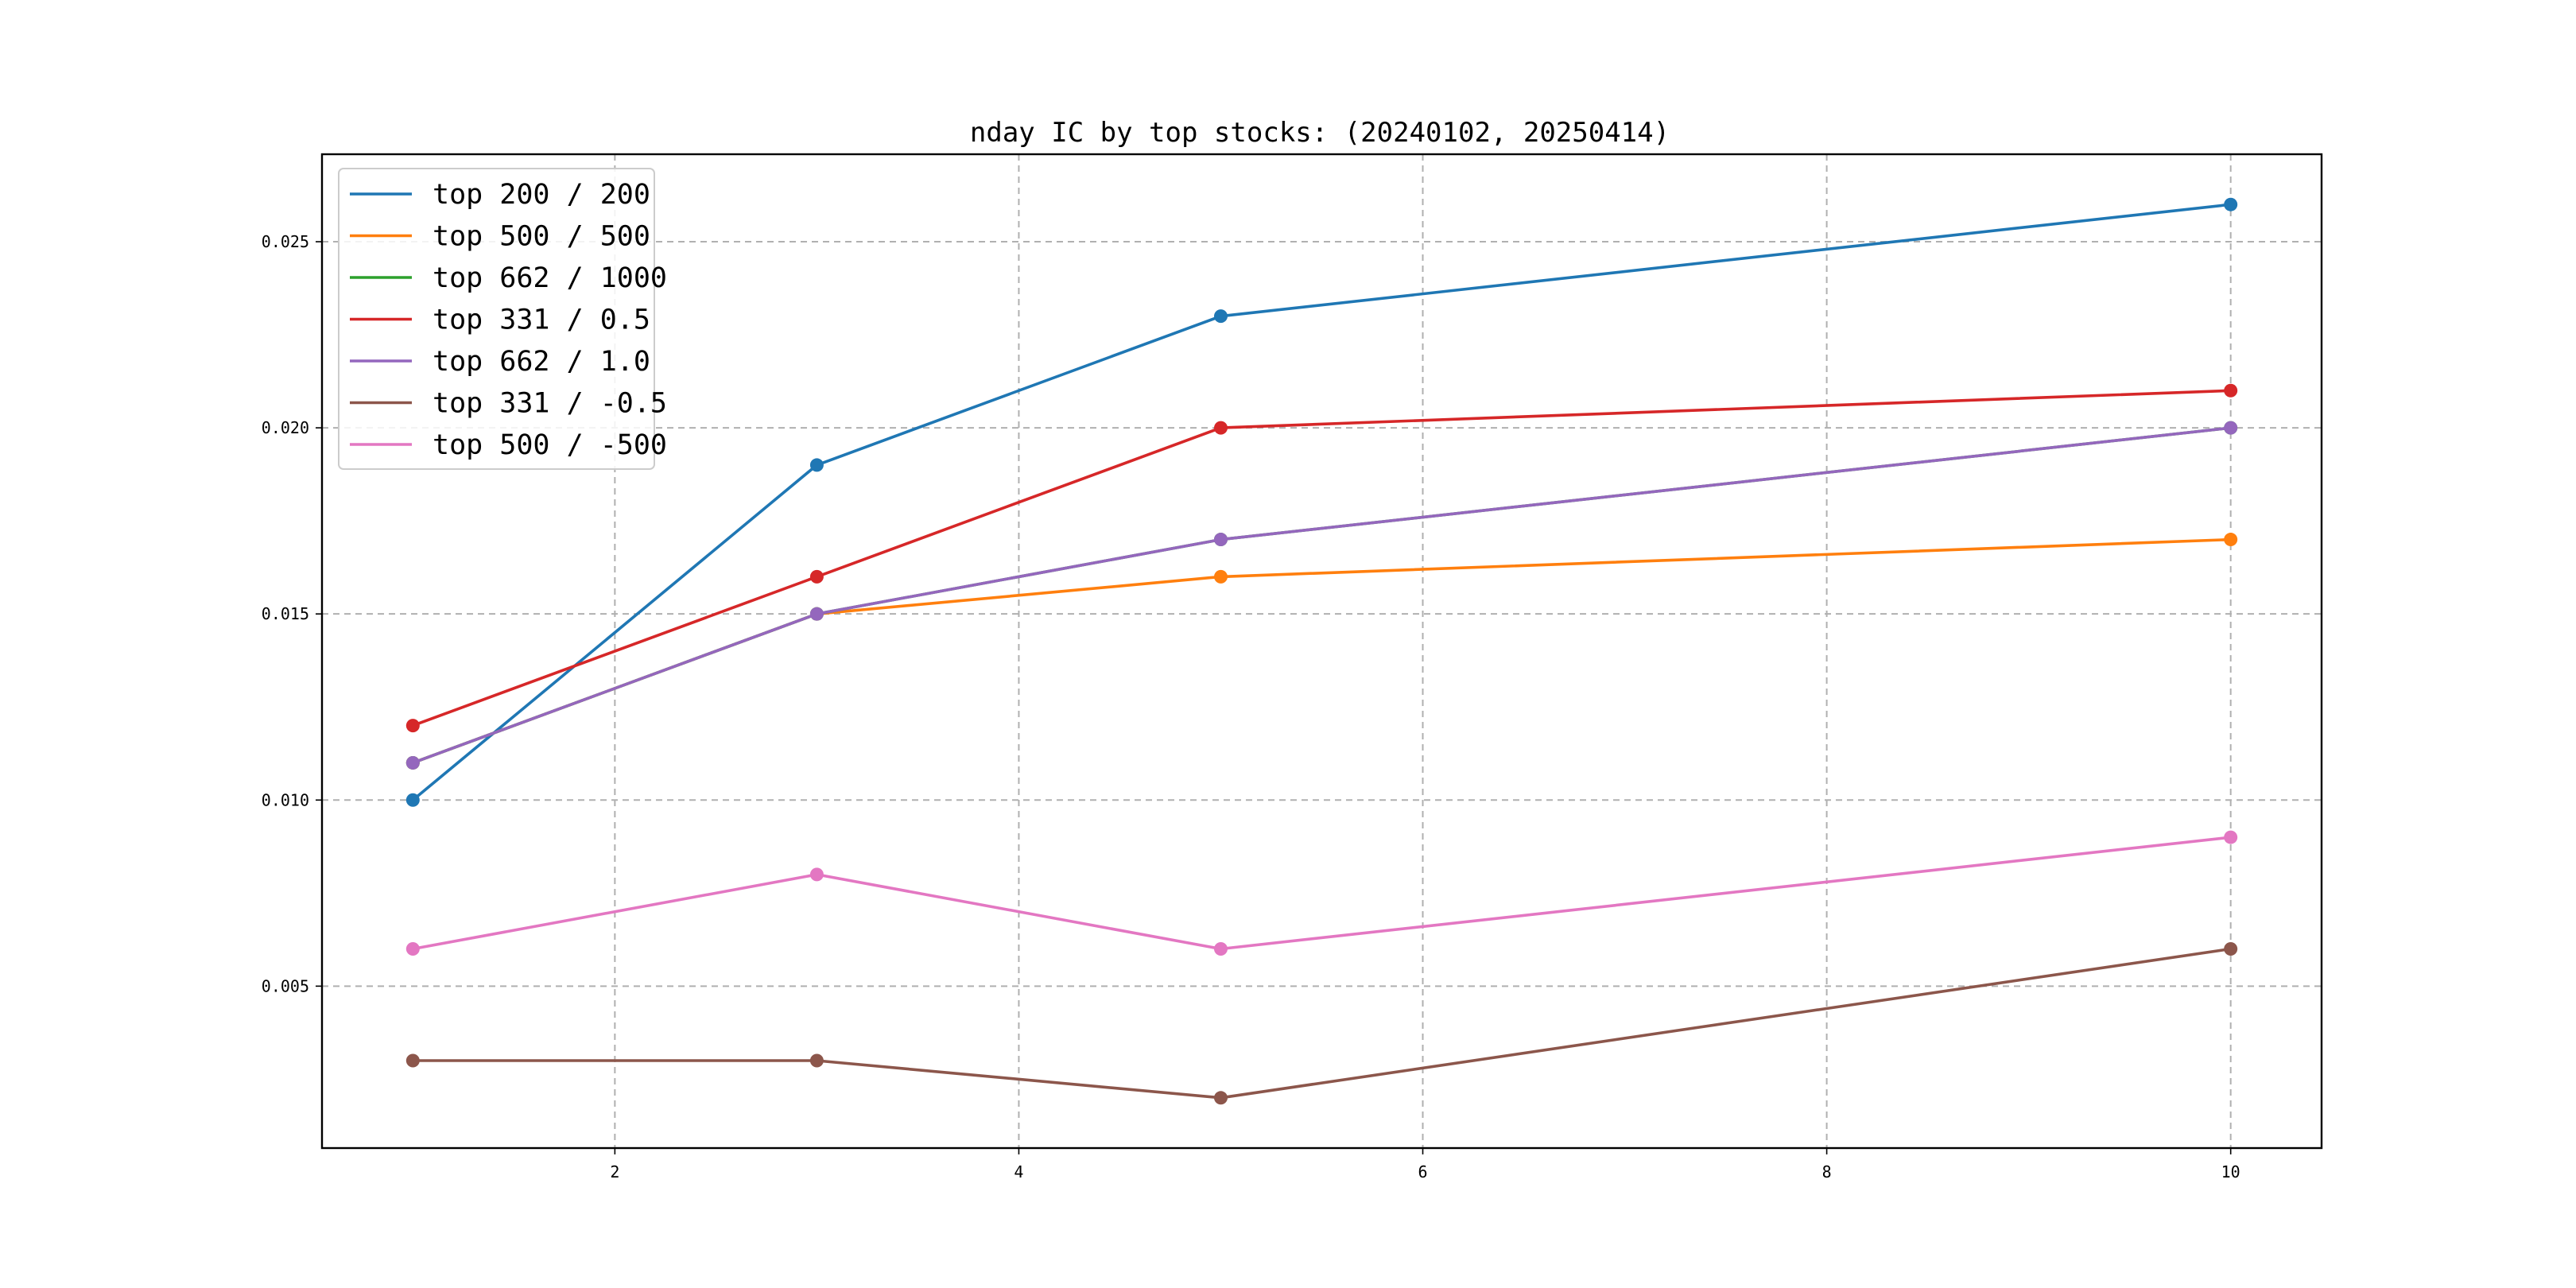  Describe the element at coordinates (285, 241) in the screenshot. I see `y-tick-label: 0.025` at that location.